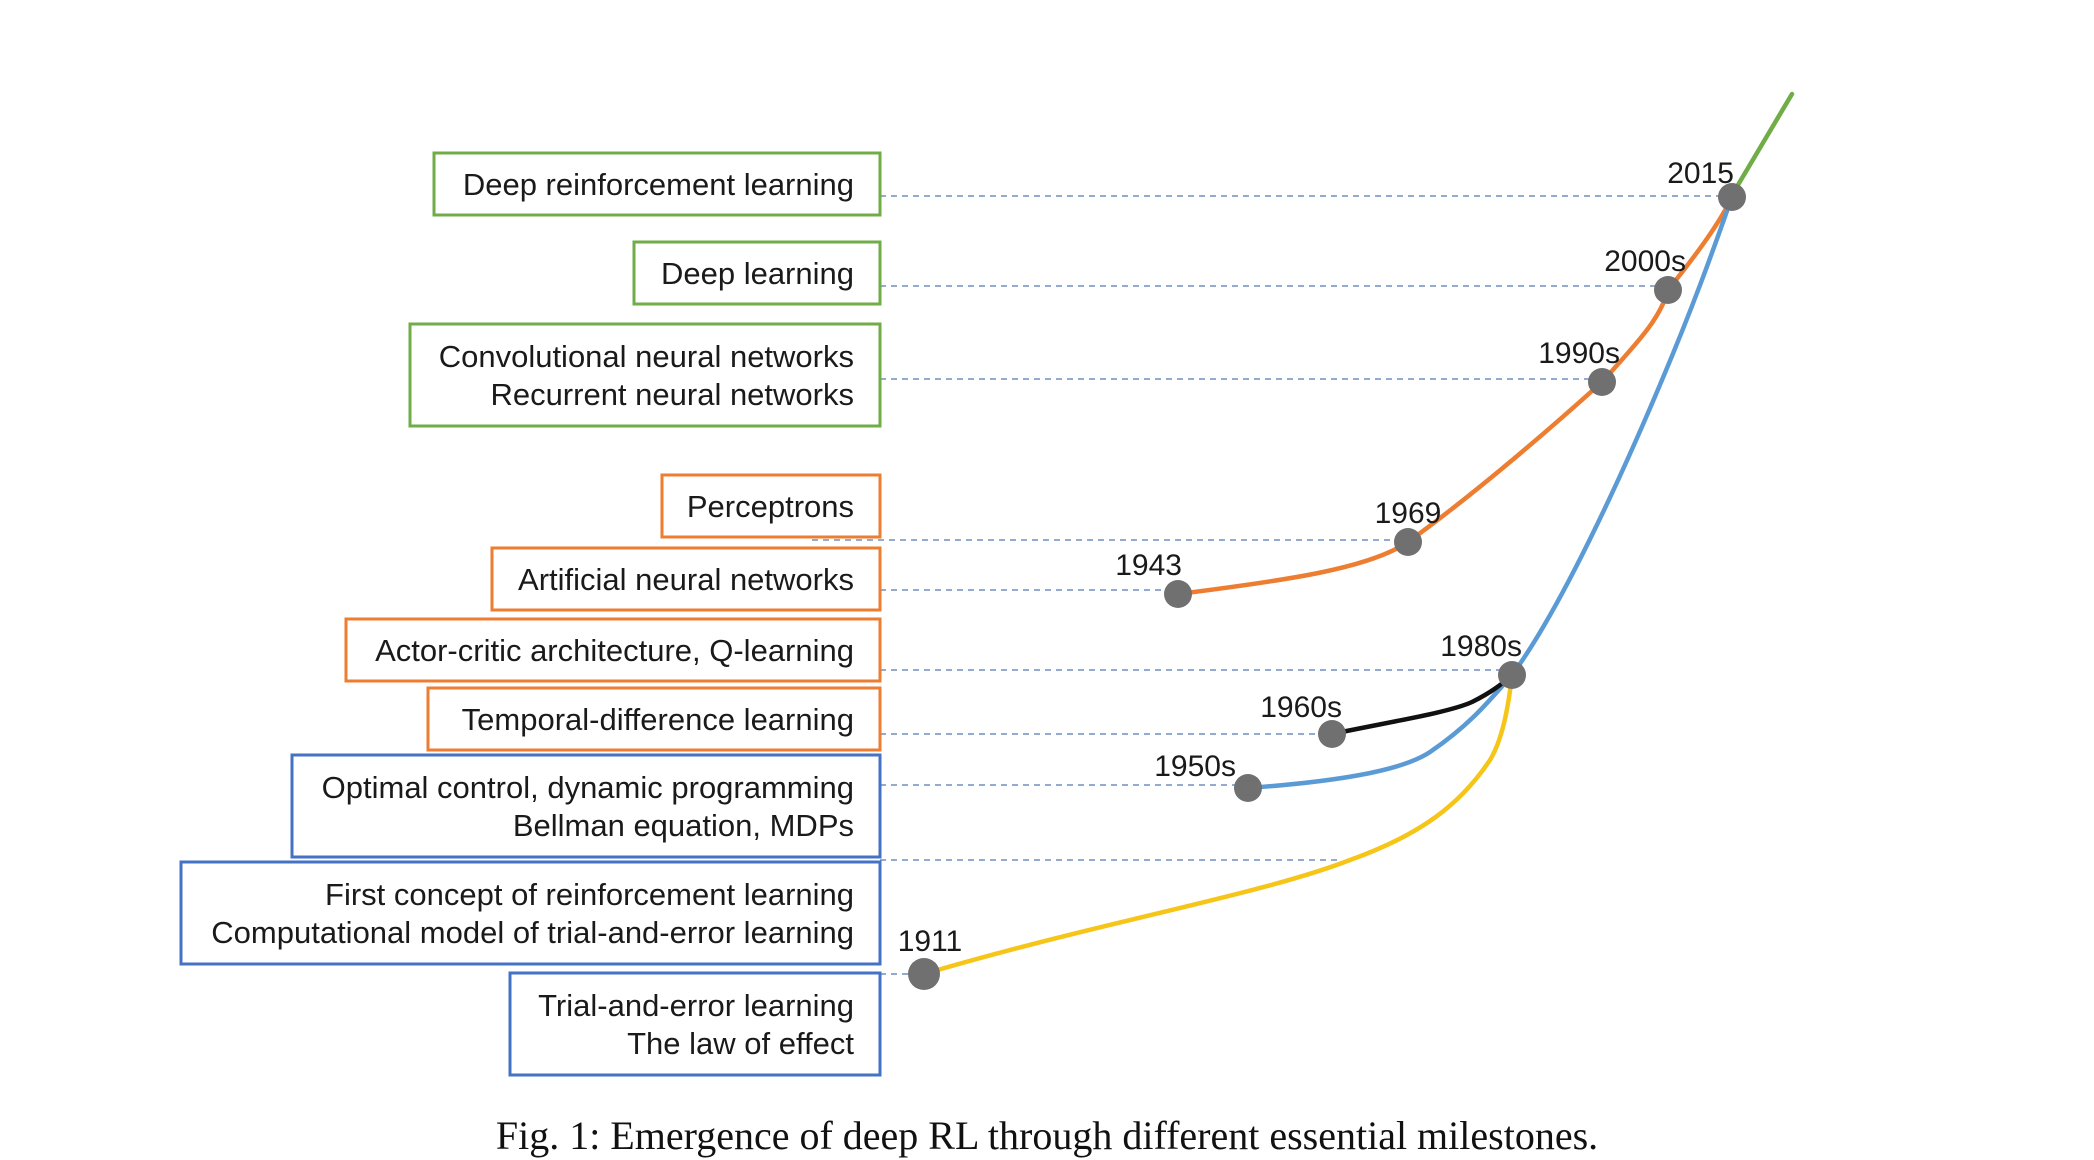 Image resolution: width=2094 pixels, height=1160 pixels. Describe the element at coordinates (1195, 766) in the screenshot. I see `year-label: 1950s` at that location.